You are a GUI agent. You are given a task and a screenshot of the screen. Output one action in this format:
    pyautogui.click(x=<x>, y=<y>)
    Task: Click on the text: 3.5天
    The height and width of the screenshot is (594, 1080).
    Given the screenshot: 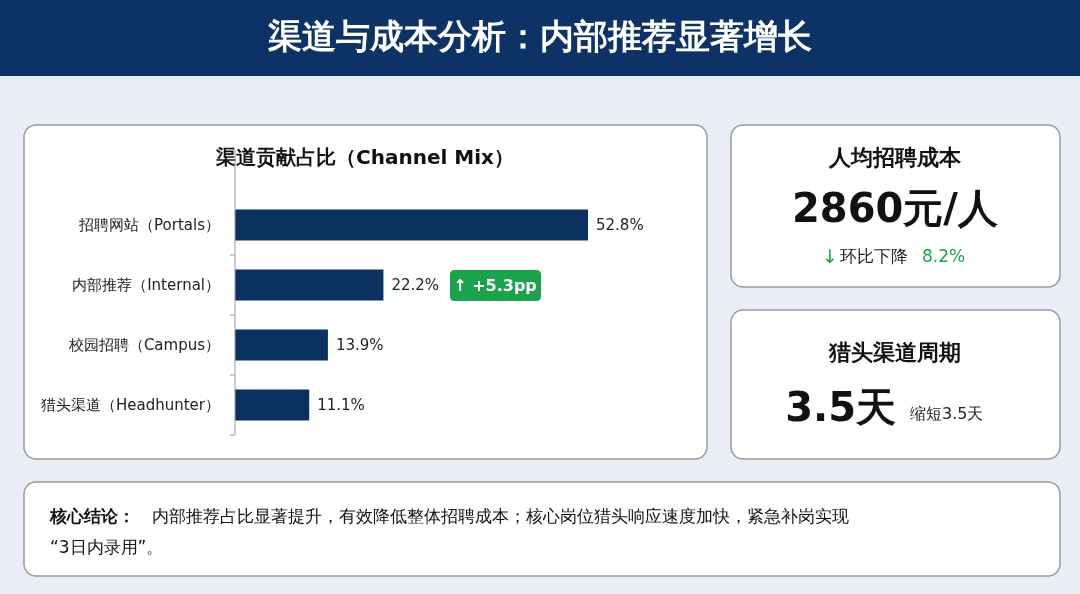 What is the action you would take?
    pyautogui.click(x=840, y=407)
    